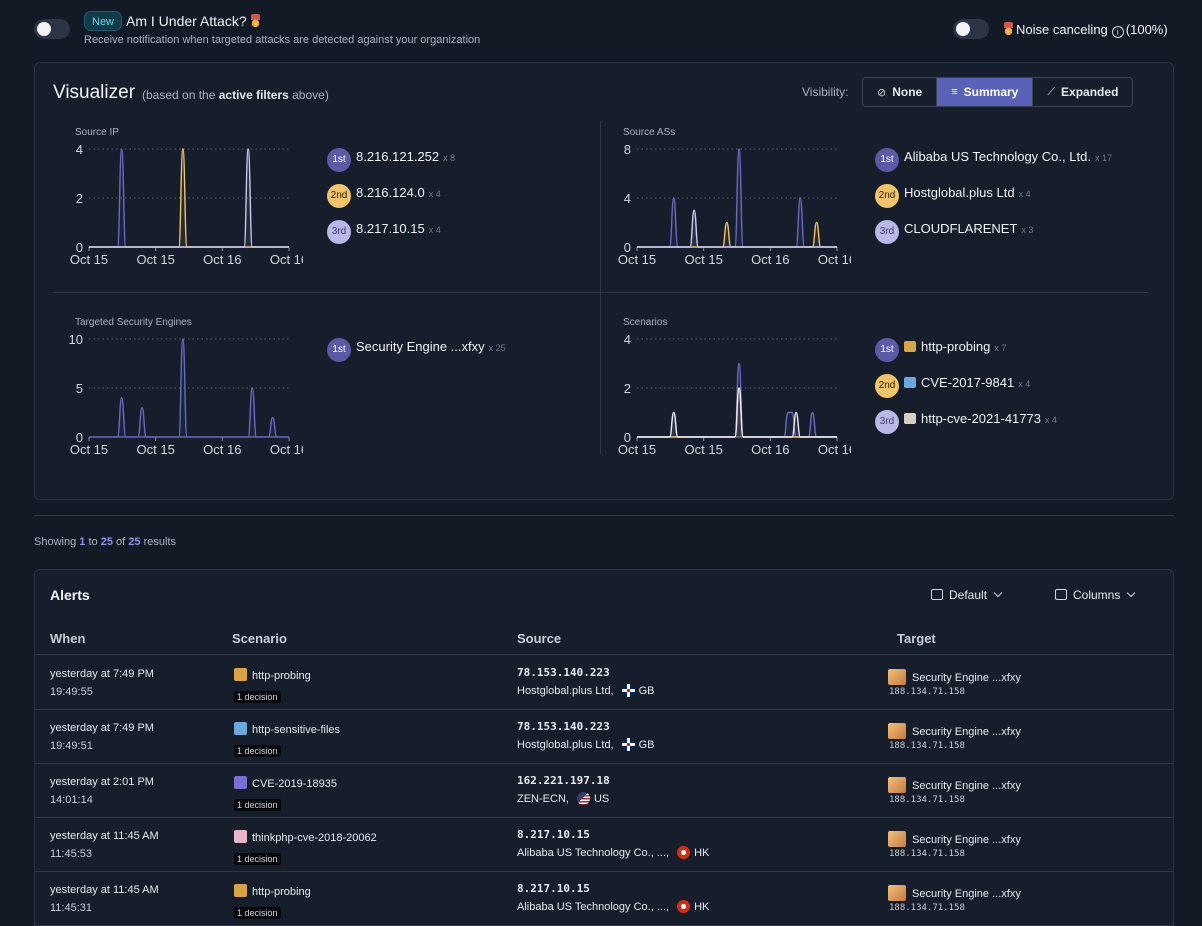  What do you see at coordinates (102, 728) in the screenshot?
I see `when-relative: yesterday at 7:49 PM` at bounding box center [102, 728].